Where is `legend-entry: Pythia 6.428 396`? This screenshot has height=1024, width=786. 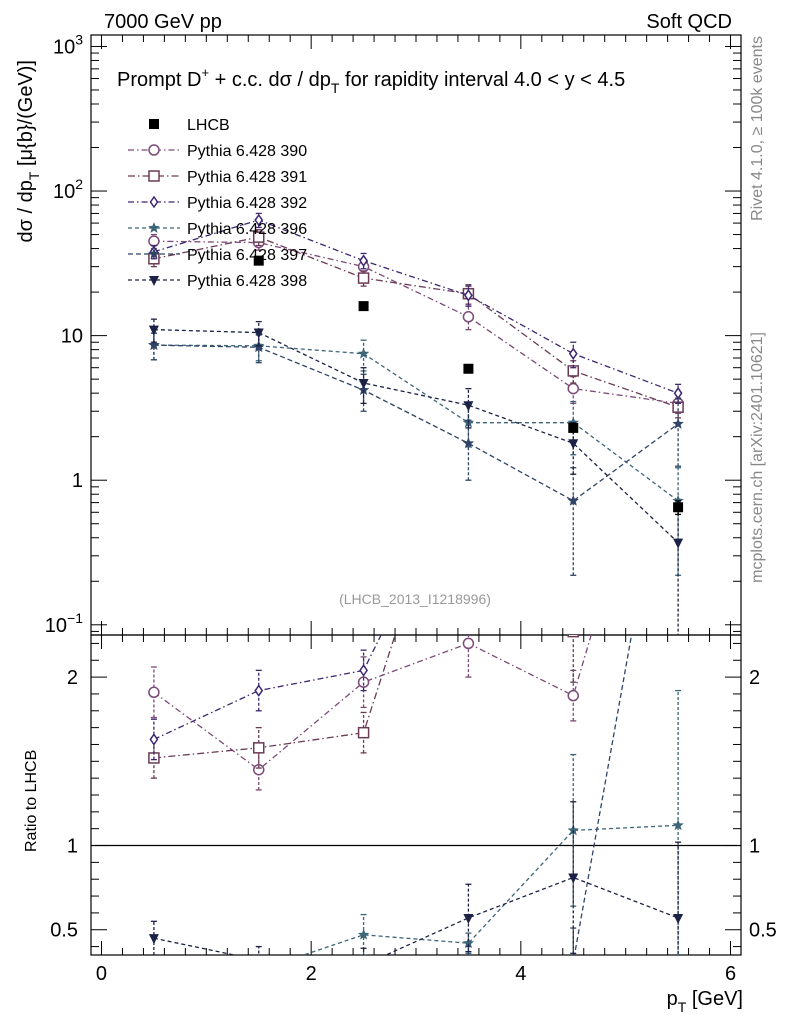 legend-entry: Pythia 6.428 396 is located at coordinates (217, 229).